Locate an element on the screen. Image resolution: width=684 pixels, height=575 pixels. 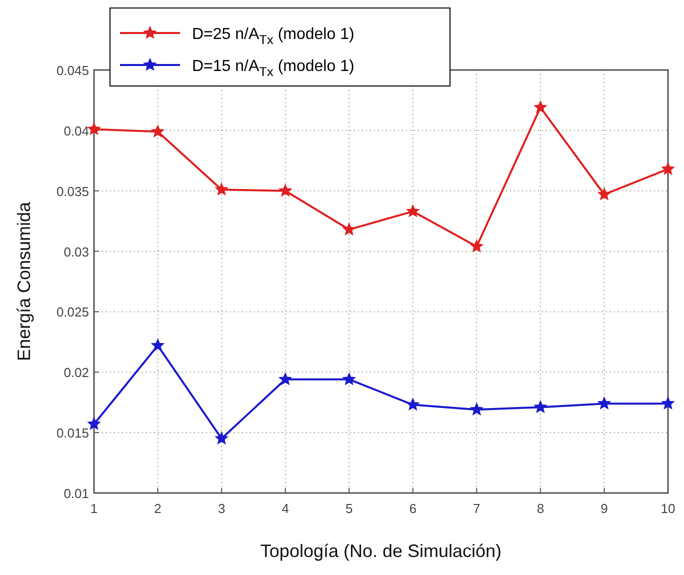
legend-label: D=25 n/A$_{Tx}$ (modelo 1) is located at coordinates (273, 37).